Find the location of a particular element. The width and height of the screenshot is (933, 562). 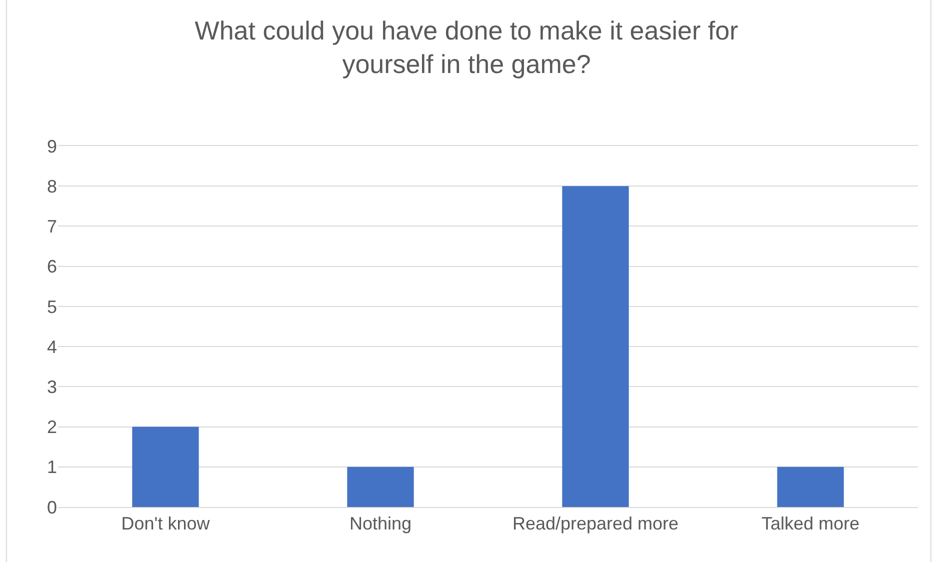

y-tick-label: 2 is located at coordinates (51, 427).